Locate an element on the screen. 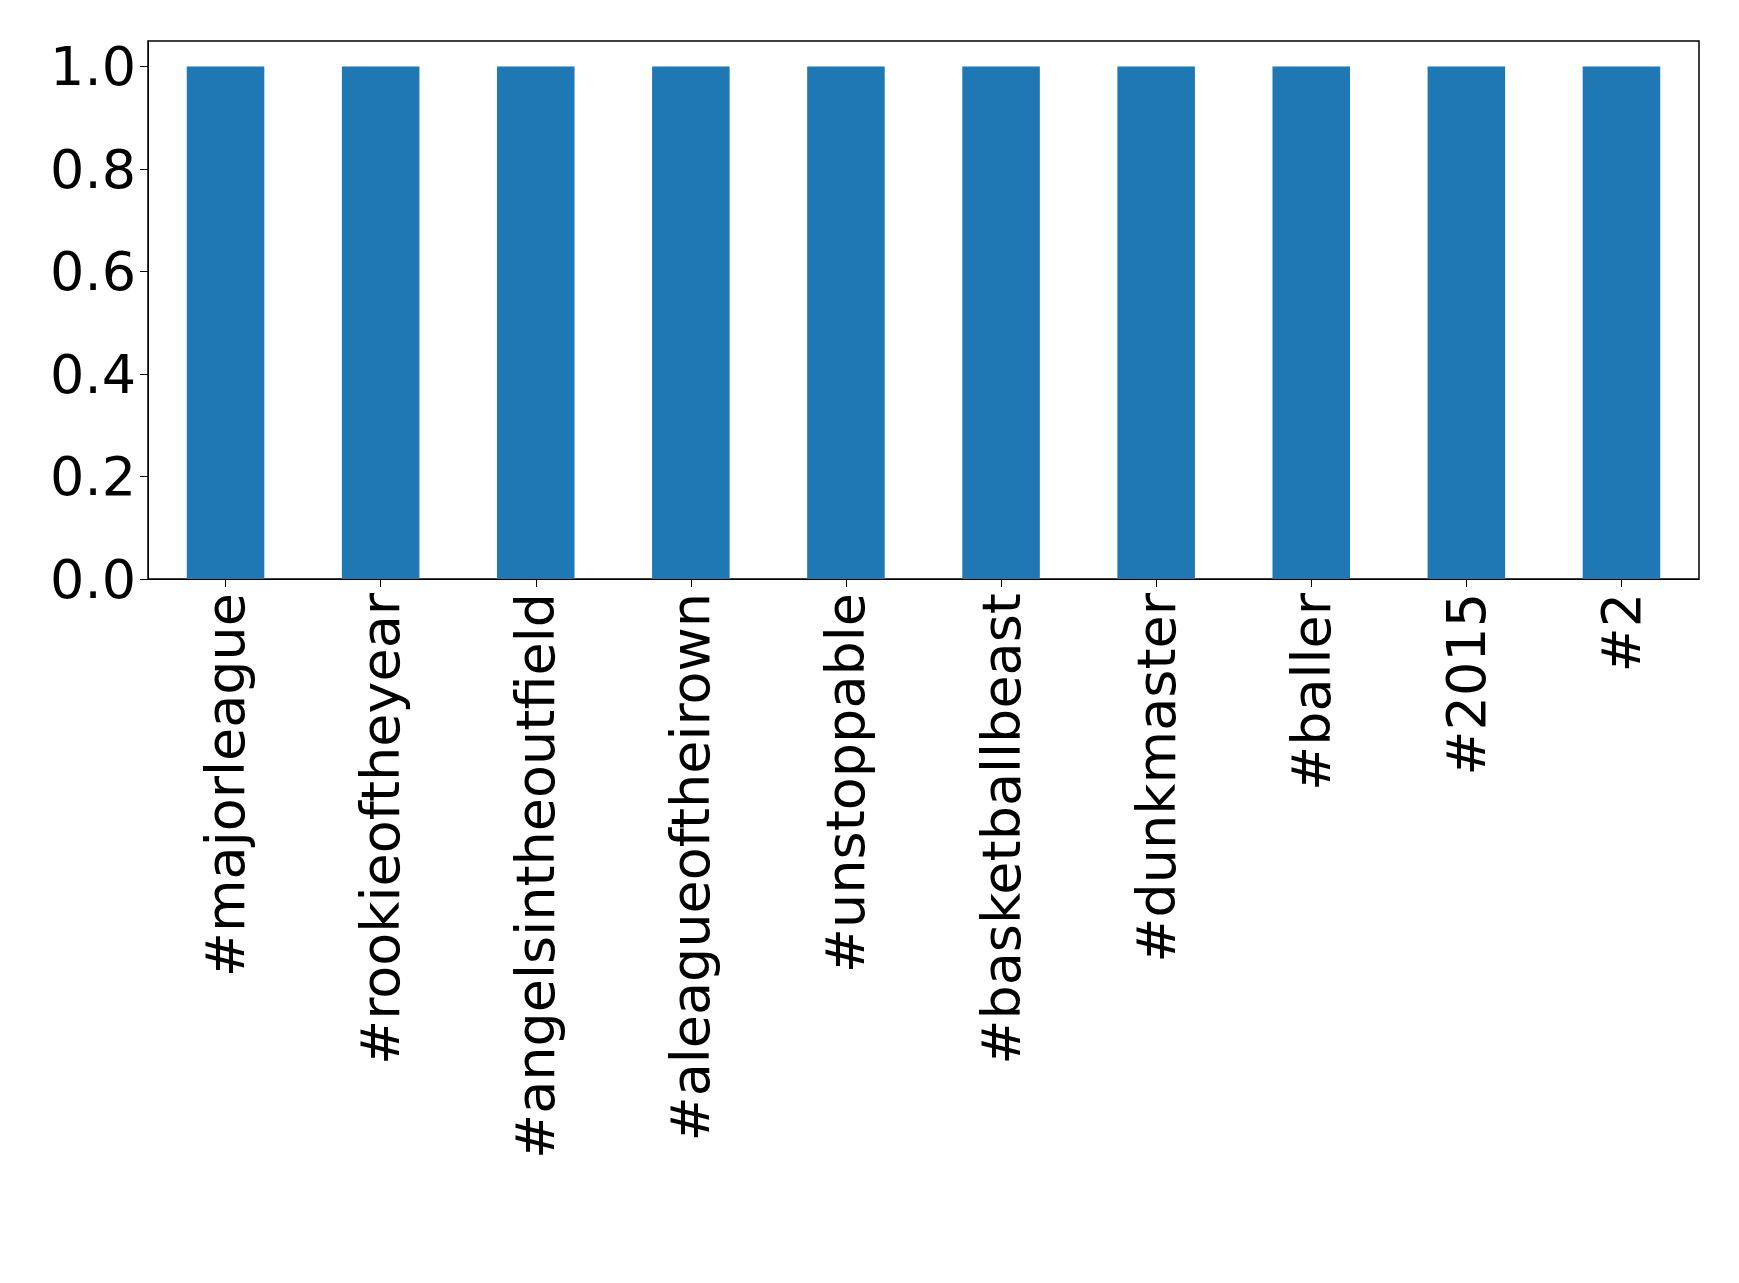 The image size is (1739, 1283). y-tick-label: 0.0 is located at coordinates (93, 579).